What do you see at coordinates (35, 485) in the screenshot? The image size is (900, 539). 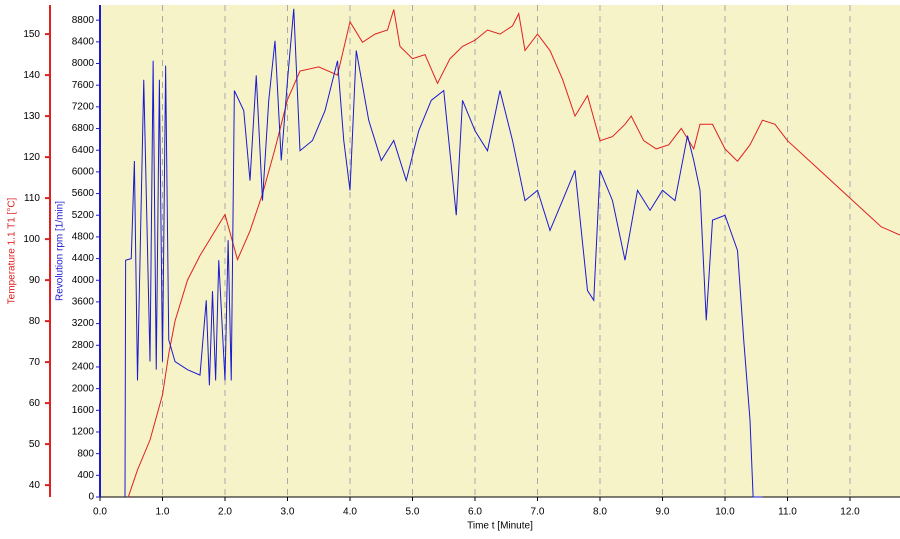 I see `y2-tick-label: 40` at bounding box center [35, 485].